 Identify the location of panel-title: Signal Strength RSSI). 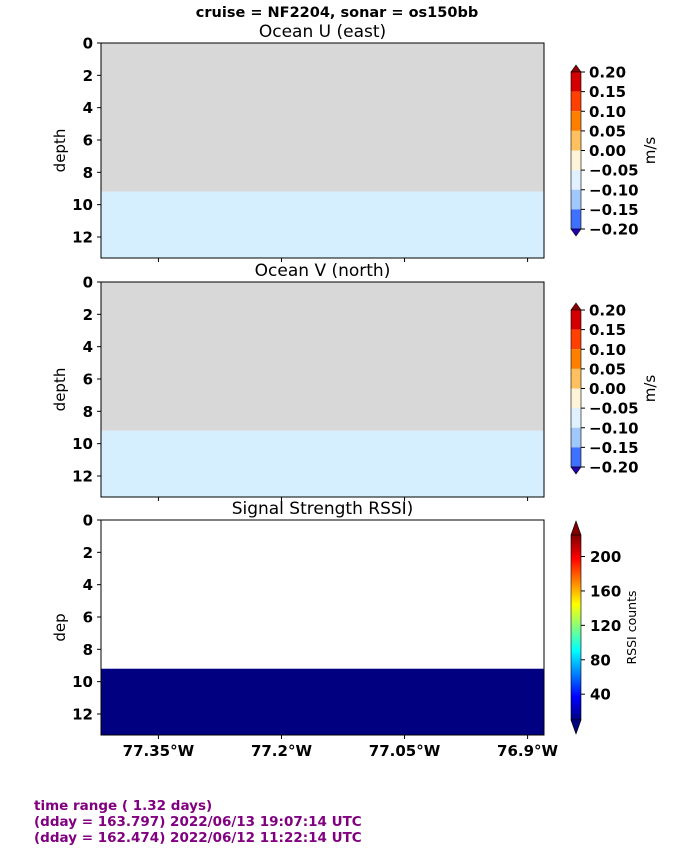
(323, 509).